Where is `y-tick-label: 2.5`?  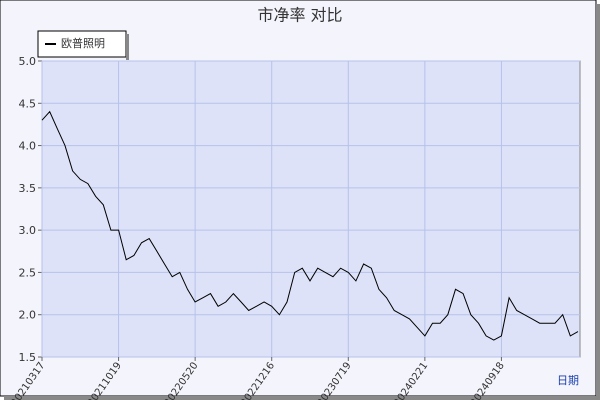 y-tick-label: 2.5 is located at coordinates (28, 272).